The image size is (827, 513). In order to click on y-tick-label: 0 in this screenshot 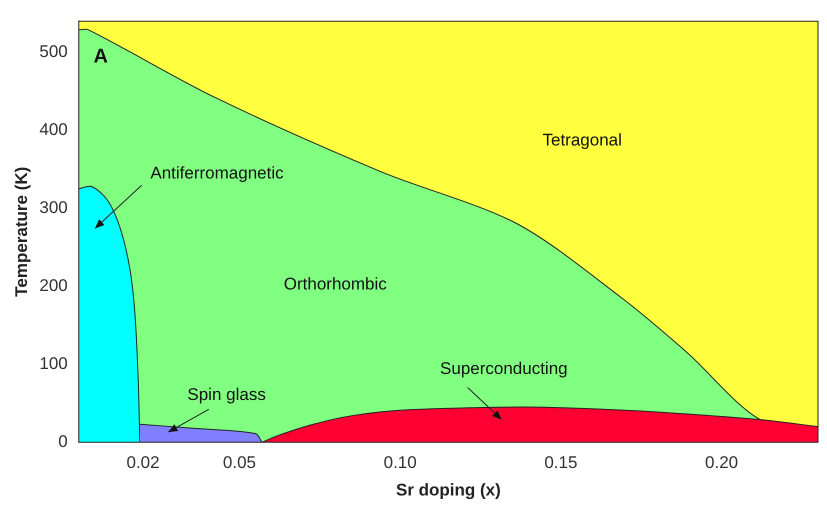, I will do `click(63, 441)`.